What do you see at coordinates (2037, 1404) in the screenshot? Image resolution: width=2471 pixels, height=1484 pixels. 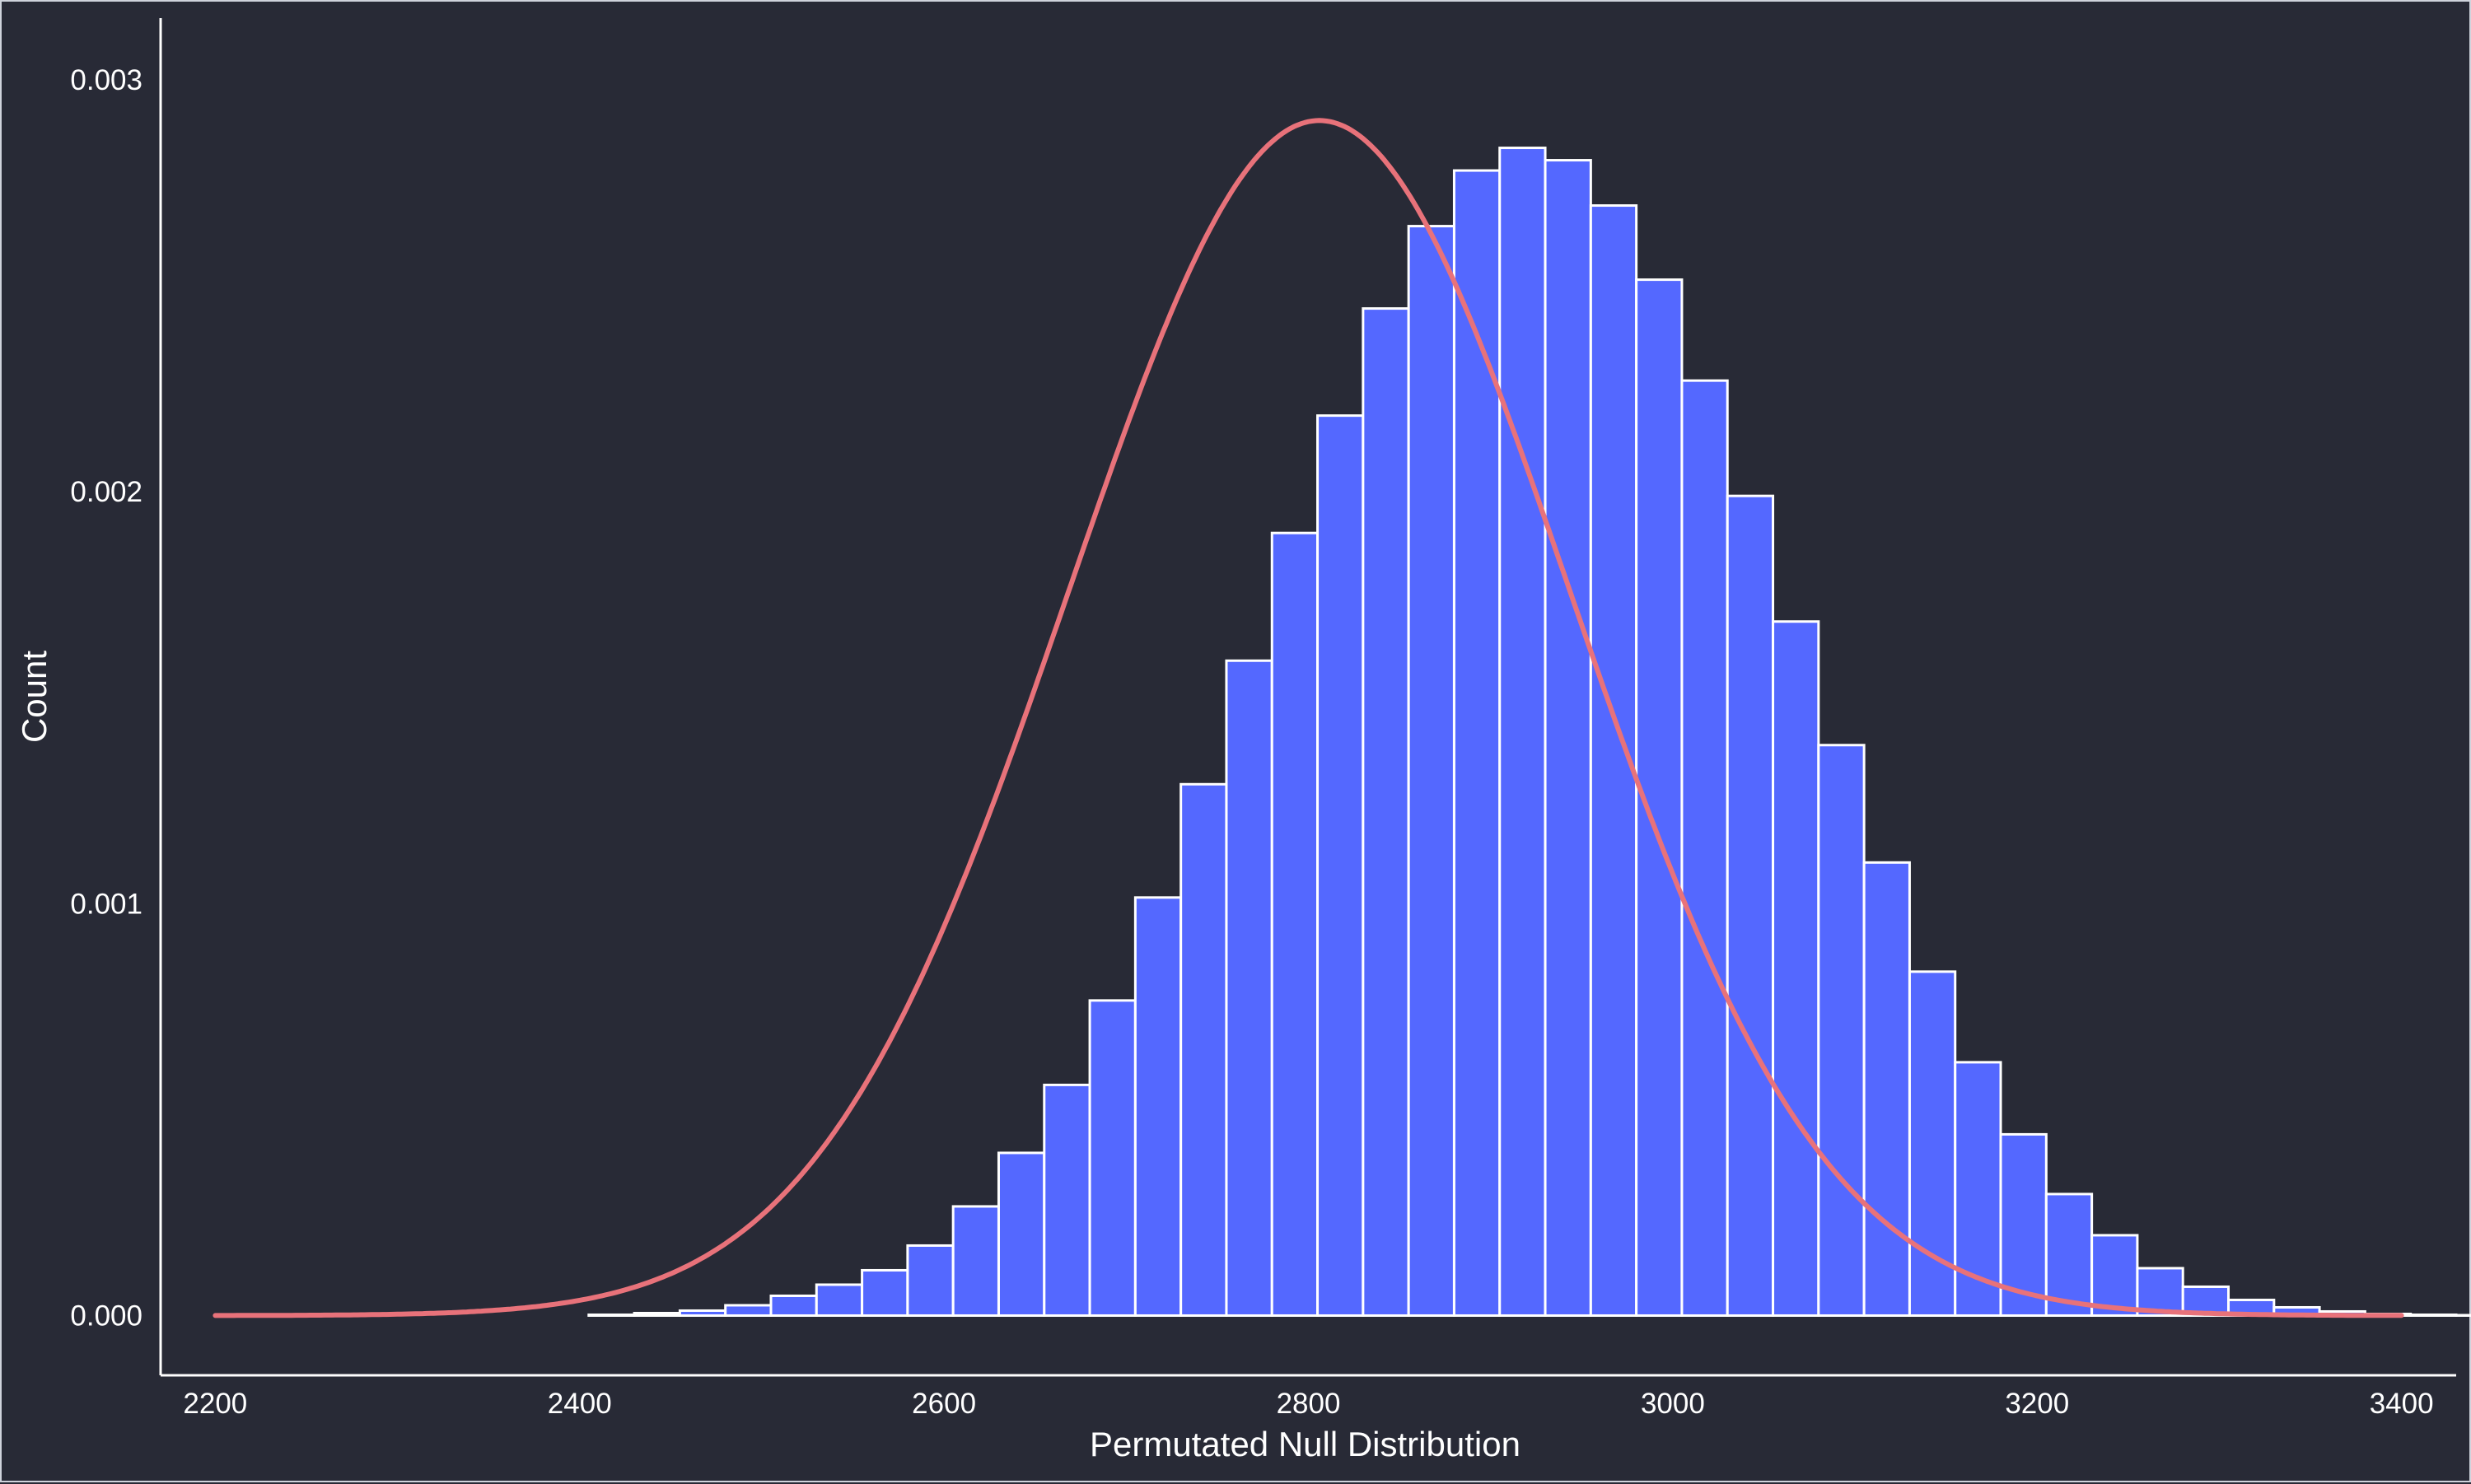 I see `x-tick-label: 3200` at bounding box center [2037, 1404].